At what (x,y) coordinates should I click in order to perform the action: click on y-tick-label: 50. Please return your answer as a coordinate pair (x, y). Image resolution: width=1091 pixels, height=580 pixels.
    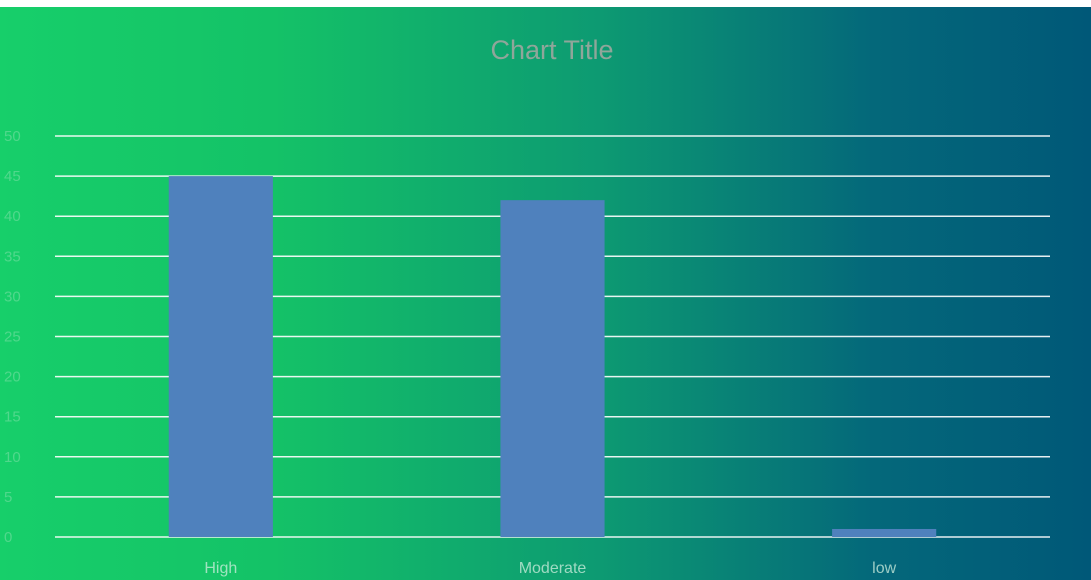
    Looking at the image, I should click on (12, 136).